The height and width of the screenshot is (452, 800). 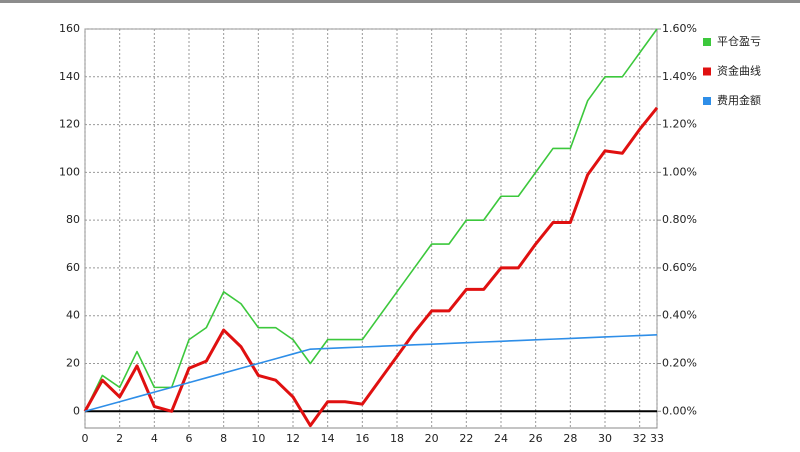 What do you see at coordinates (69, 124) in the screenshot?
I see `y-tick-label: 120` at bounding box center [69, 124].